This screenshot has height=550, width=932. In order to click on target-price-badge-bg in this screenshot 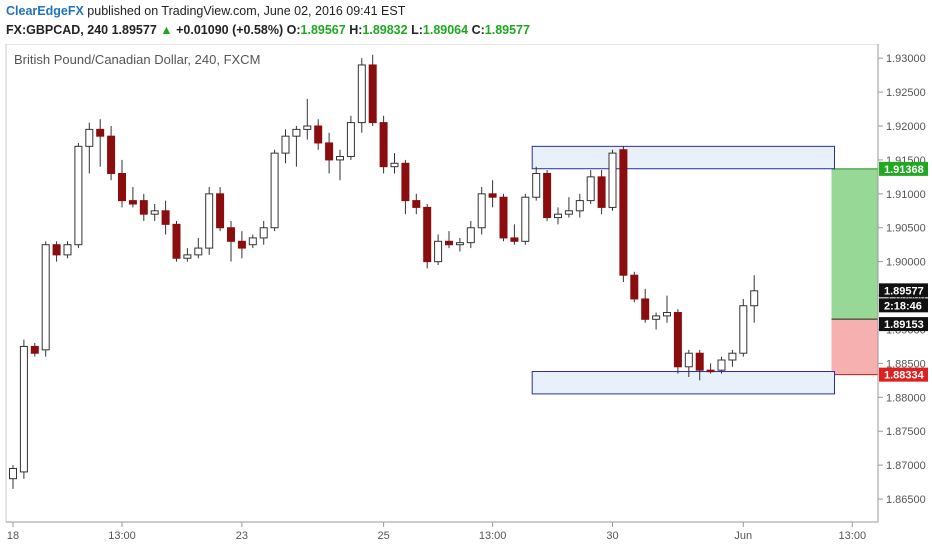, I will do `click(903, 168)`.